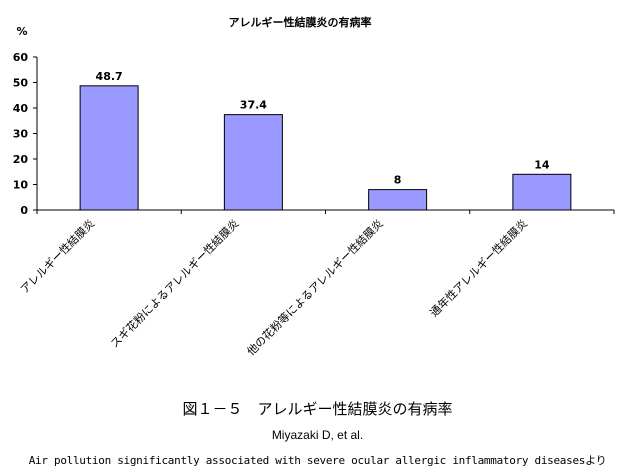 Image resolution: width=635 pixels, height=475 pixels. Describe the element at coordinates (24, 210) in the screenshot. I see `y-tick-label: 0` at that location.